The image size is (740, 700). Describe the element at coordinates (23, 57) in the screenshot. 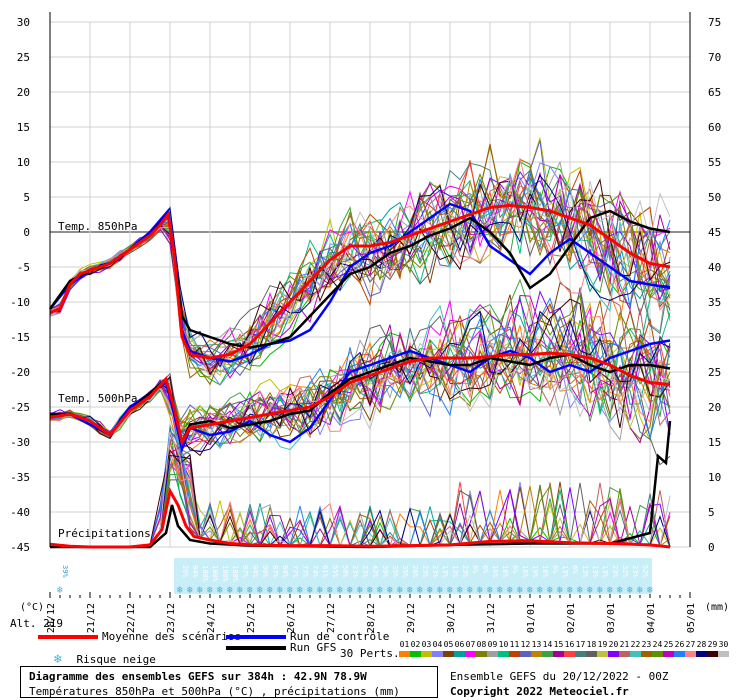

I see `left-tick-label: 25` at that location.